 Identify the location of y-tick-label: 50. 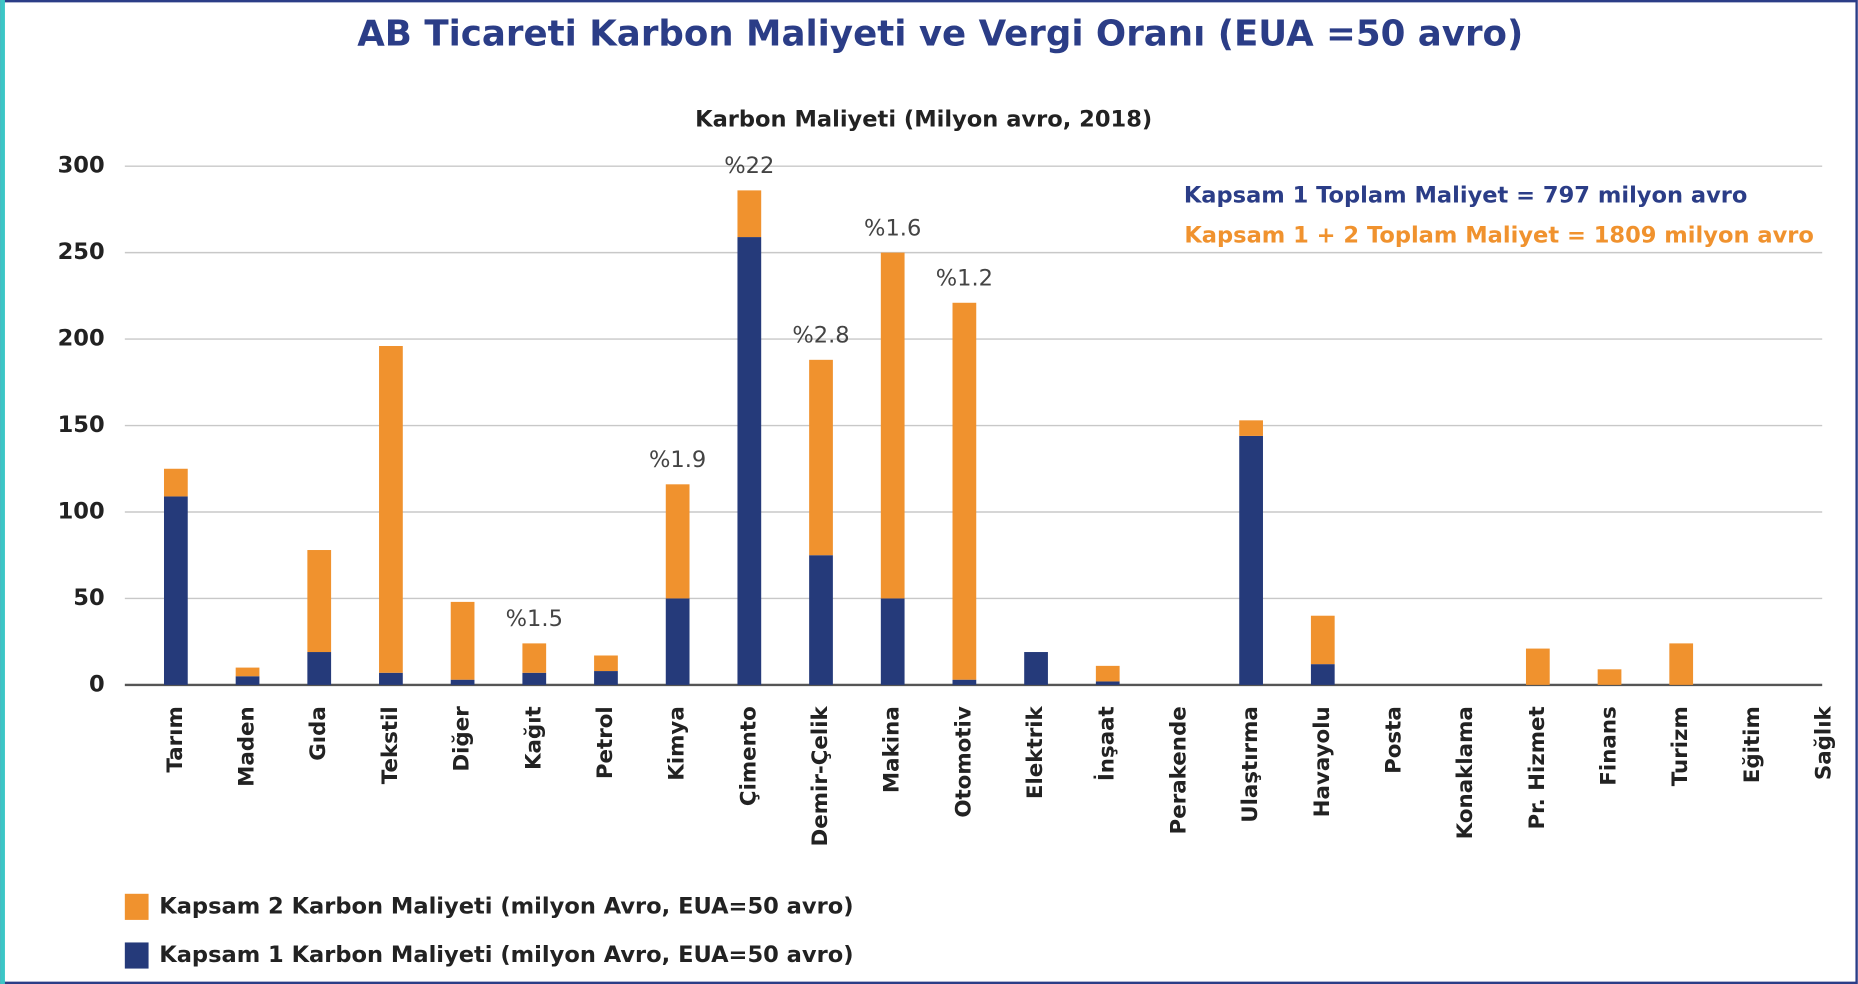
(88, 598).